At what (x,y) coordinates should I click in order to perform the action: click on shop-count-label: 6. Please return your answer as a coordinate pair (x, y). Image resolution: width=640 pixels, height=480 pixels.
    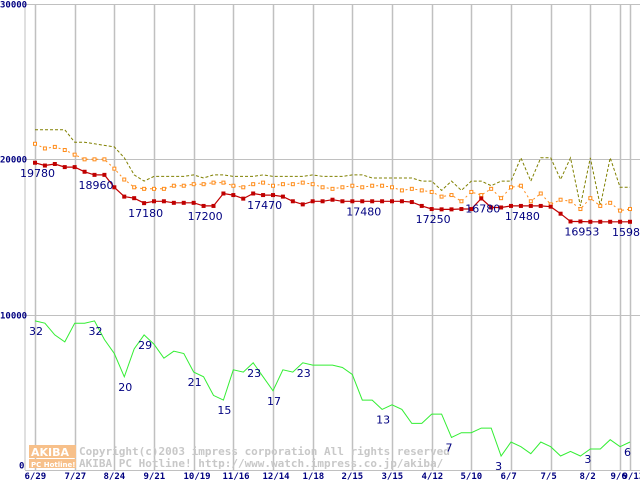
    Looking at the image, I should click on (627, 452).